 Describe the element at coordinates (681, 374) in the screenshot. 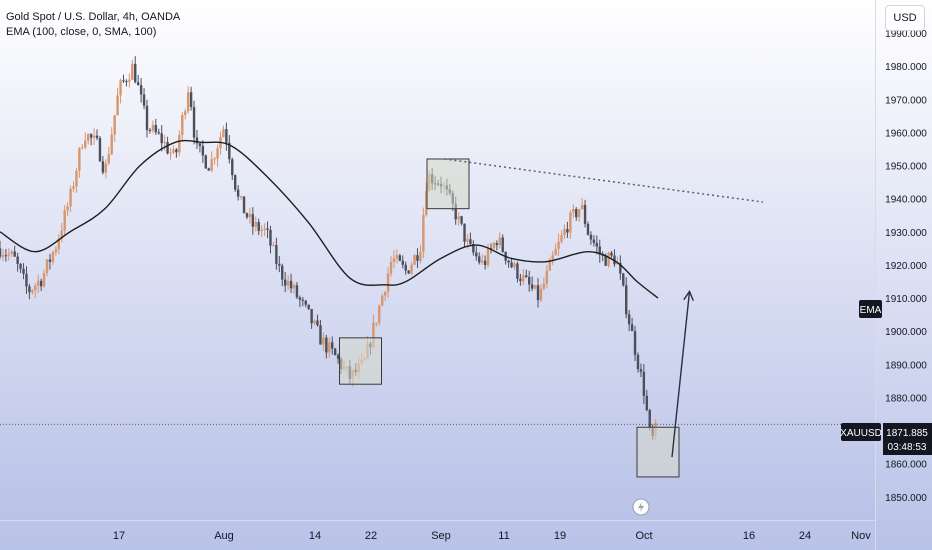

I see `arrow-drawing` at that location.